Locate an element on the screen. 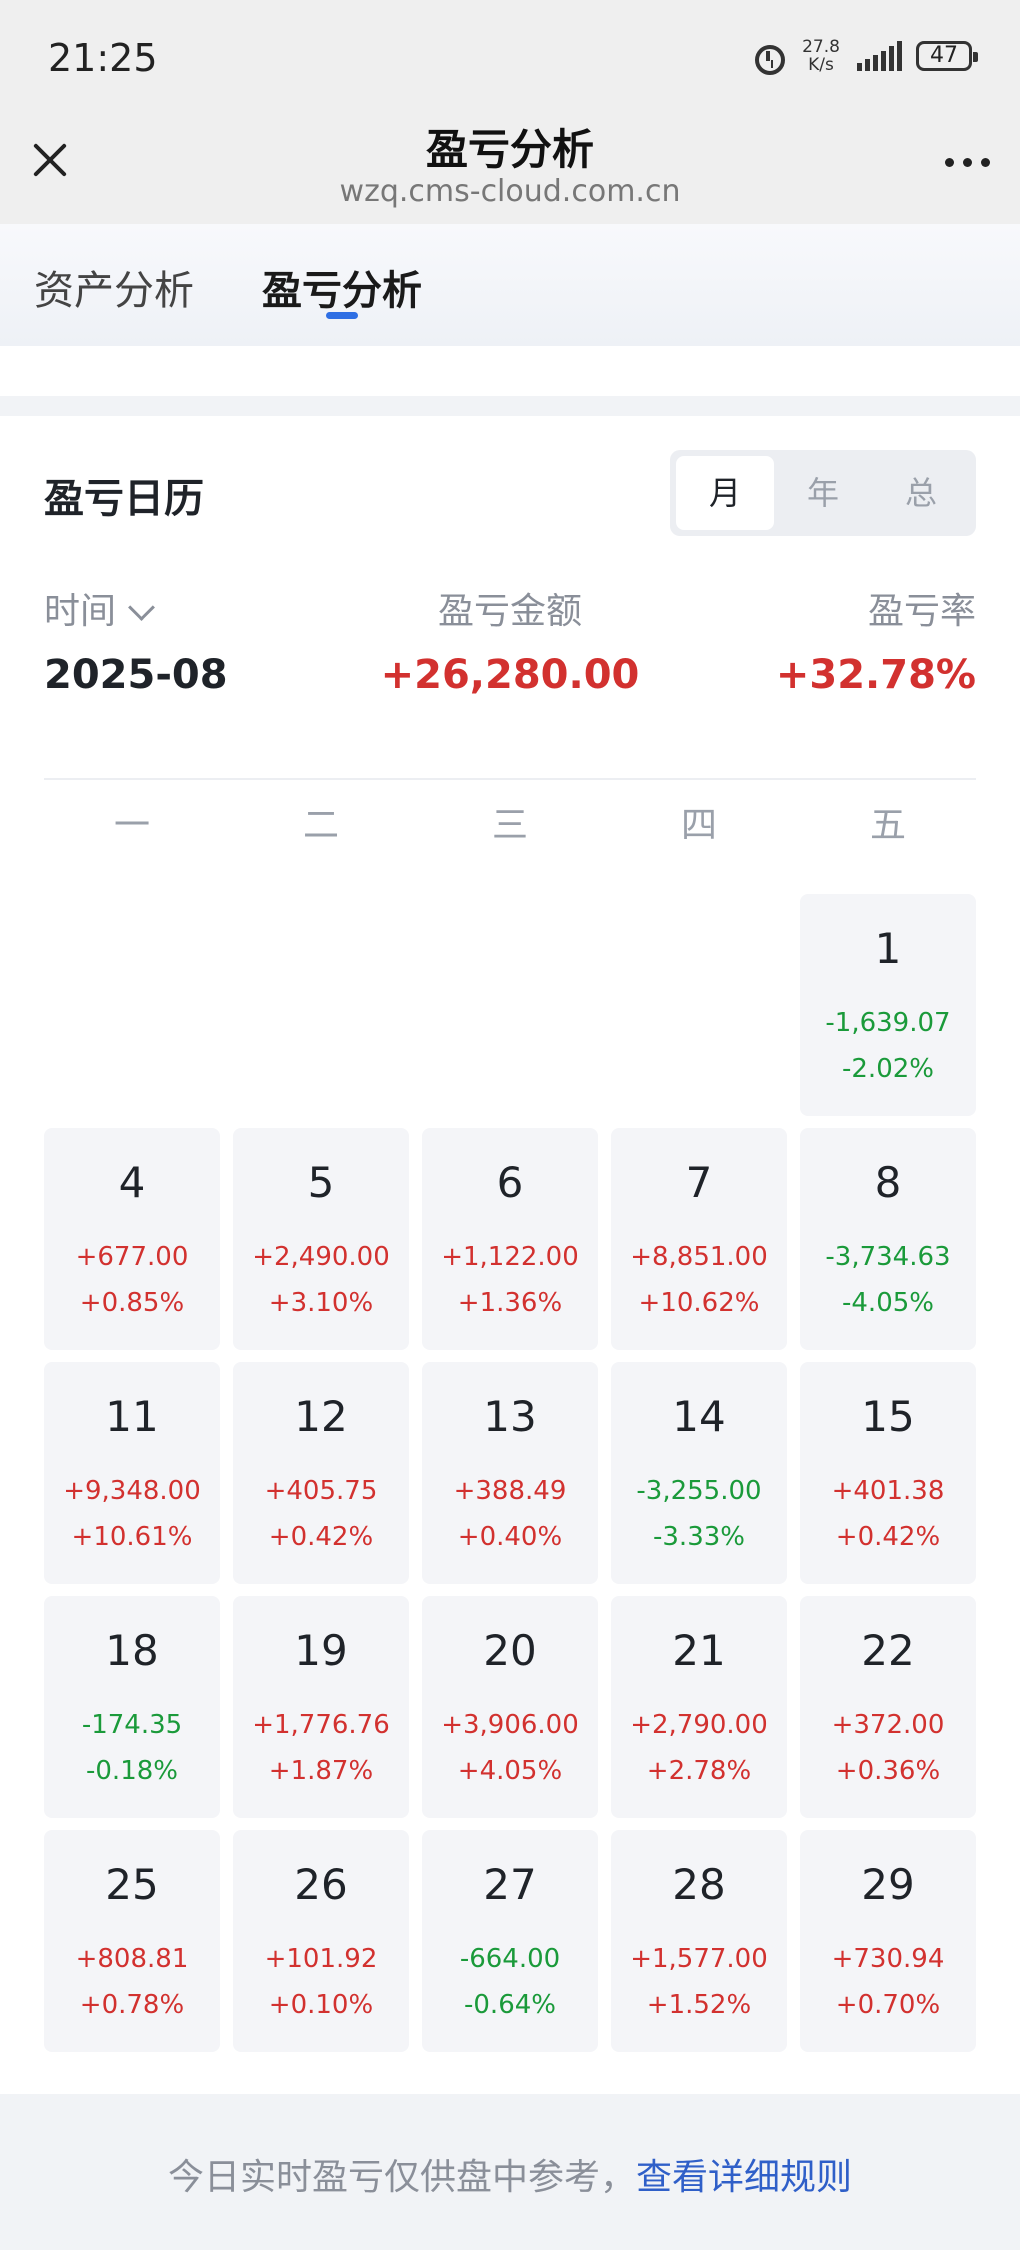  tab-asset-analysis: 资产分析 is located at coordinates (114, 291).